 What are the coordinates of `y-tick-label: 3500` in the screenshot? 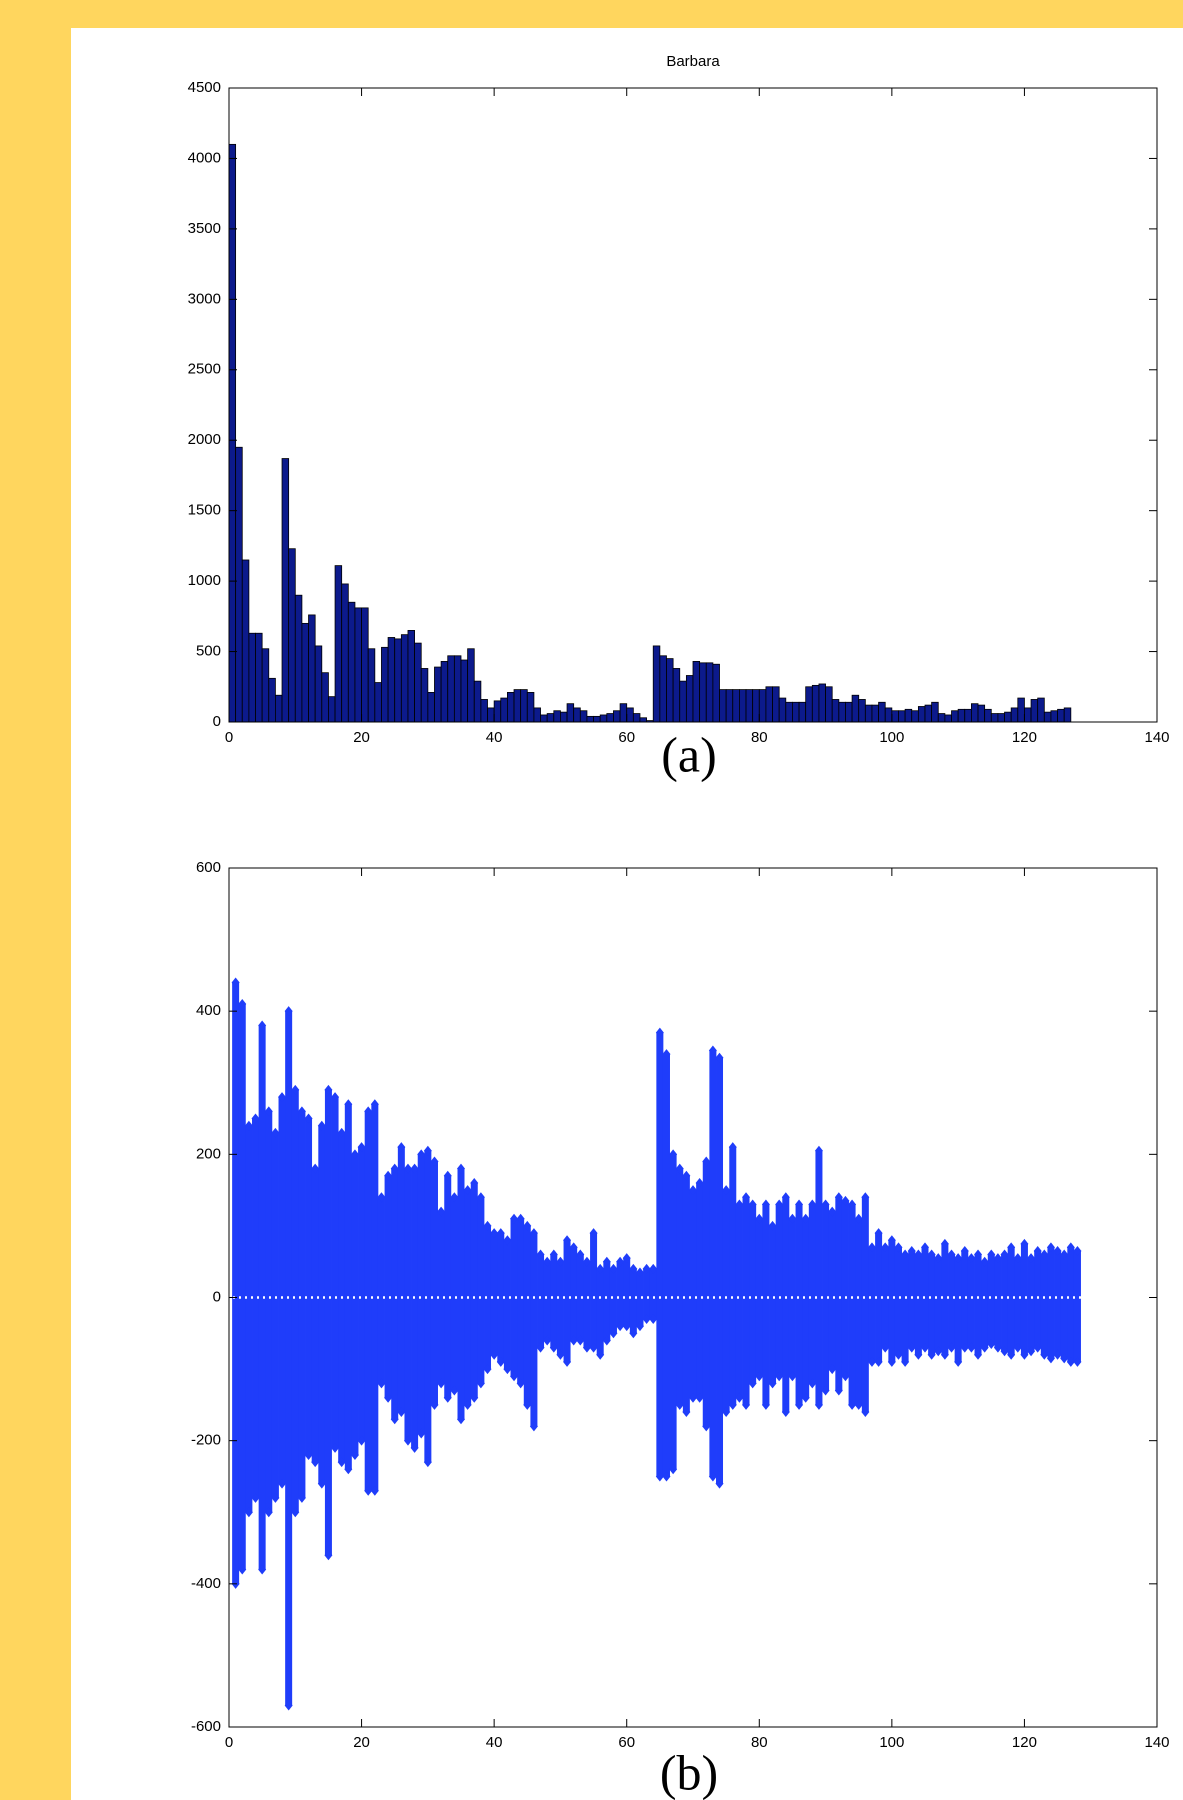 It's located at (204, 228).